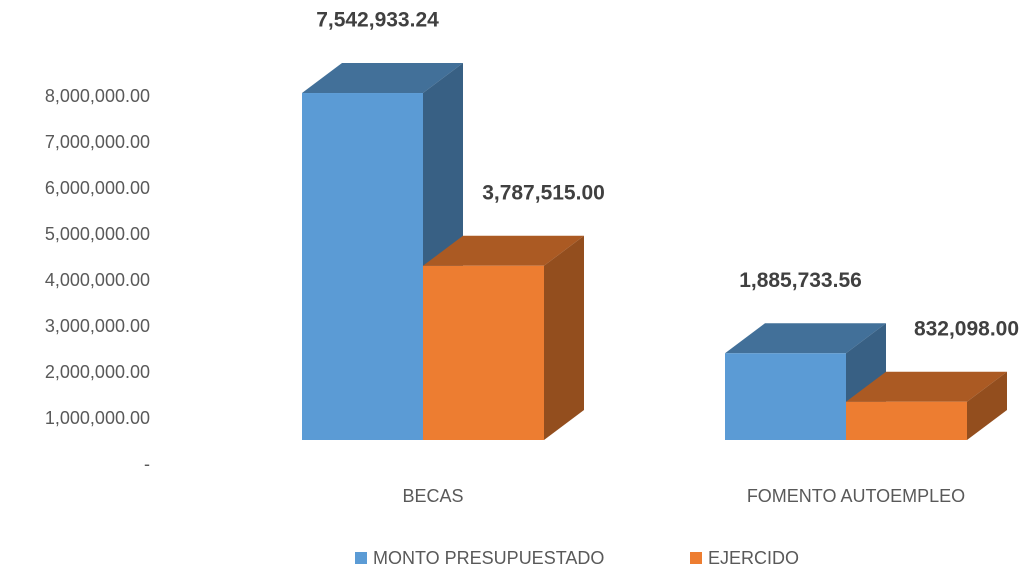  I want to click on y-tick-label: 1,000,000.00, so click(97, 418).